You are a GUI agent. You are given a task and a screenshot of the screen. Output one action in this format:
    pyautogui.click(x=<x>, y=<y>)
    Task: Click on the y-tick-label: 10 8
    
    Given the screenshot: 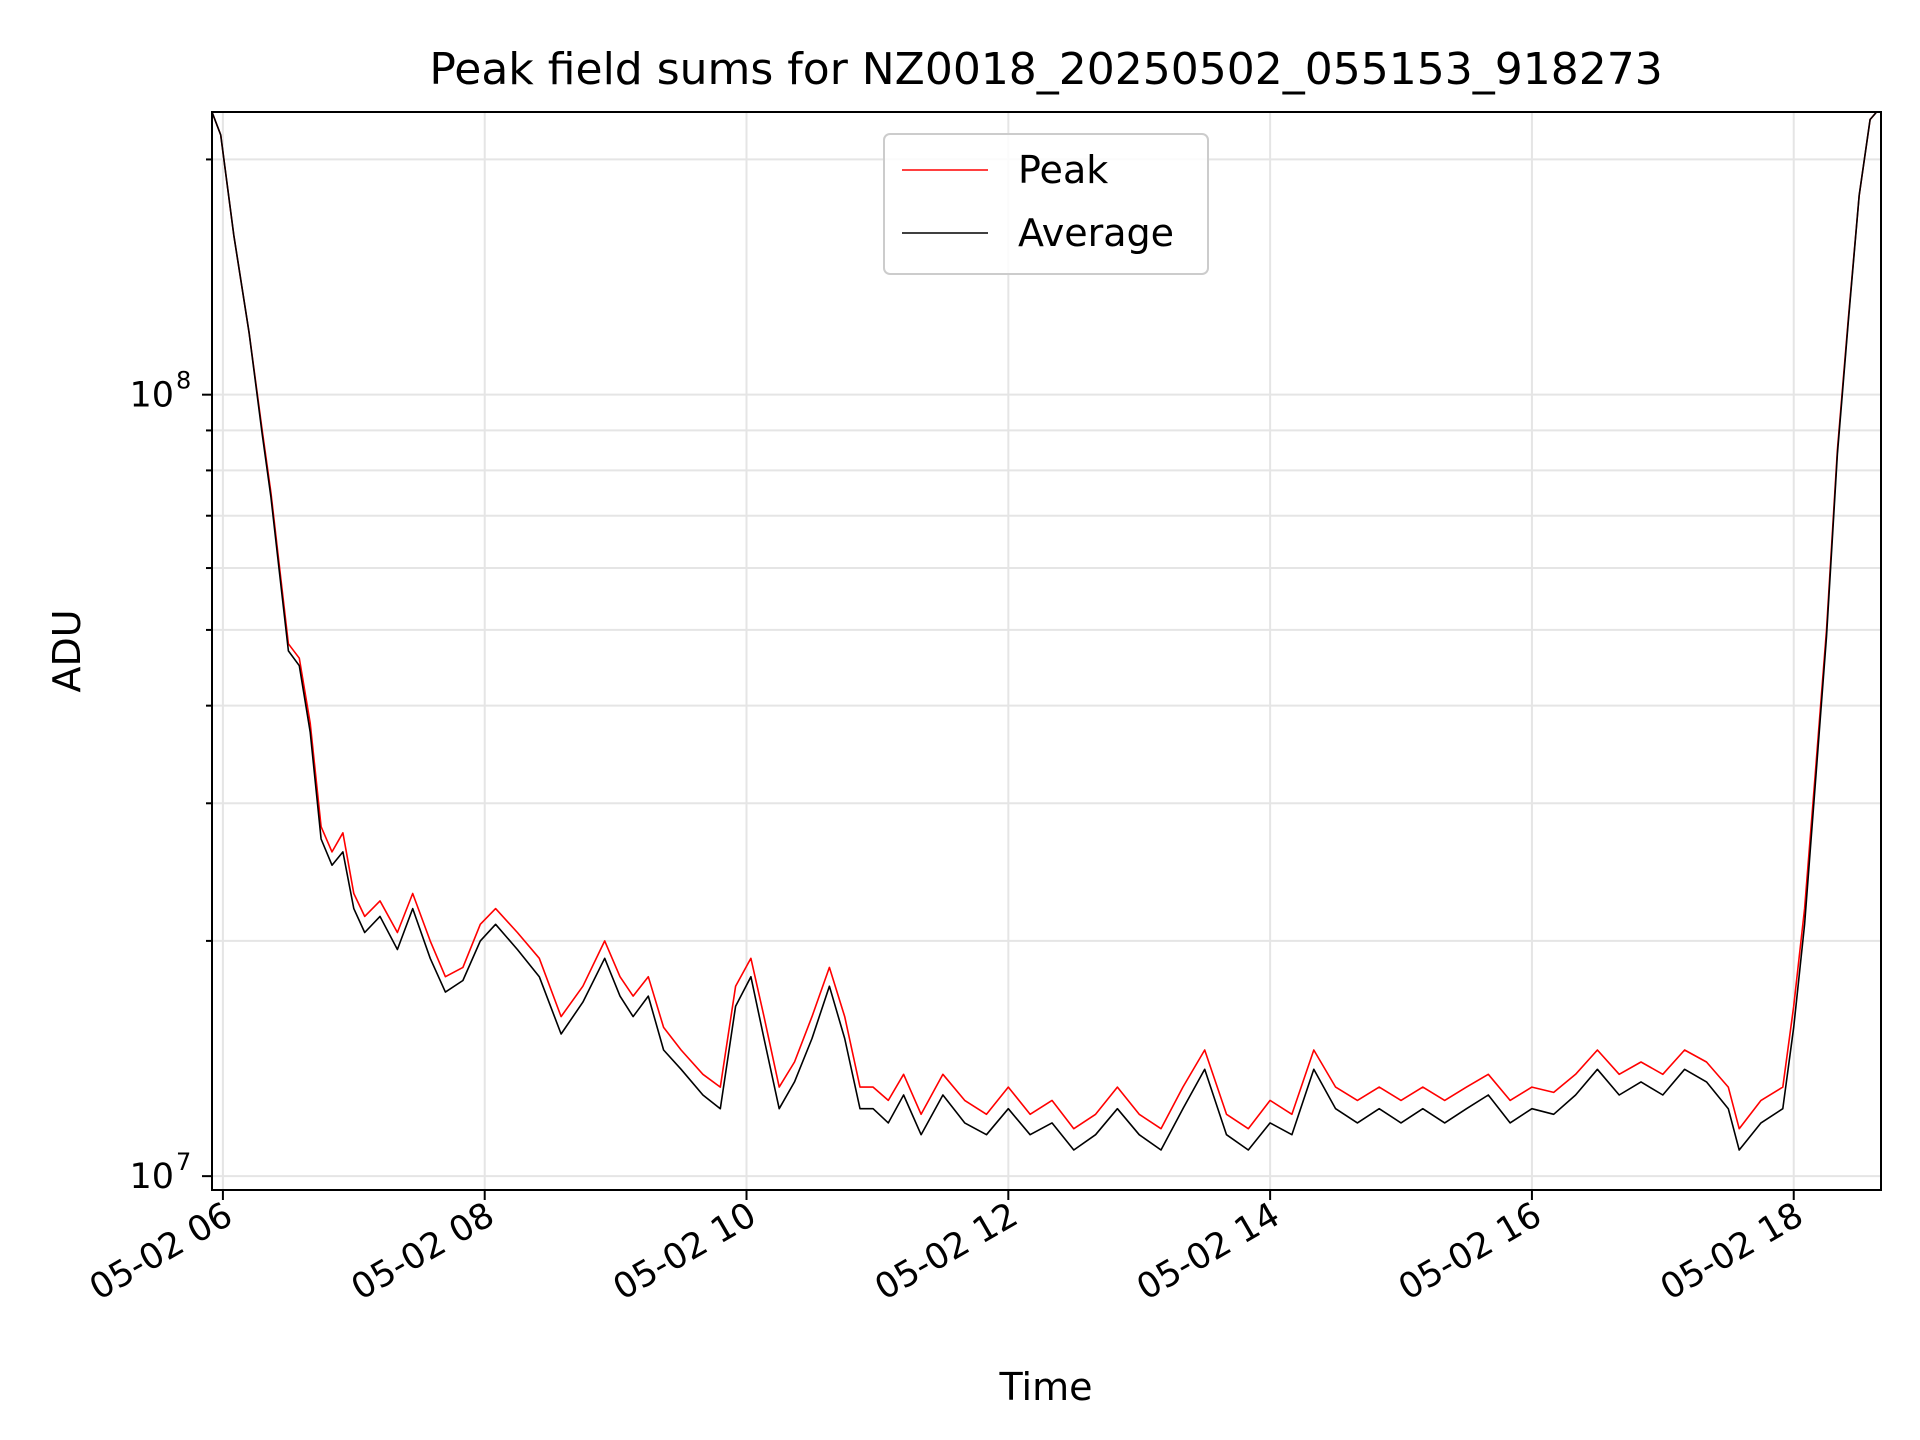 What is the action you would take?
    pyautogui.click(x=160, y=391)
    